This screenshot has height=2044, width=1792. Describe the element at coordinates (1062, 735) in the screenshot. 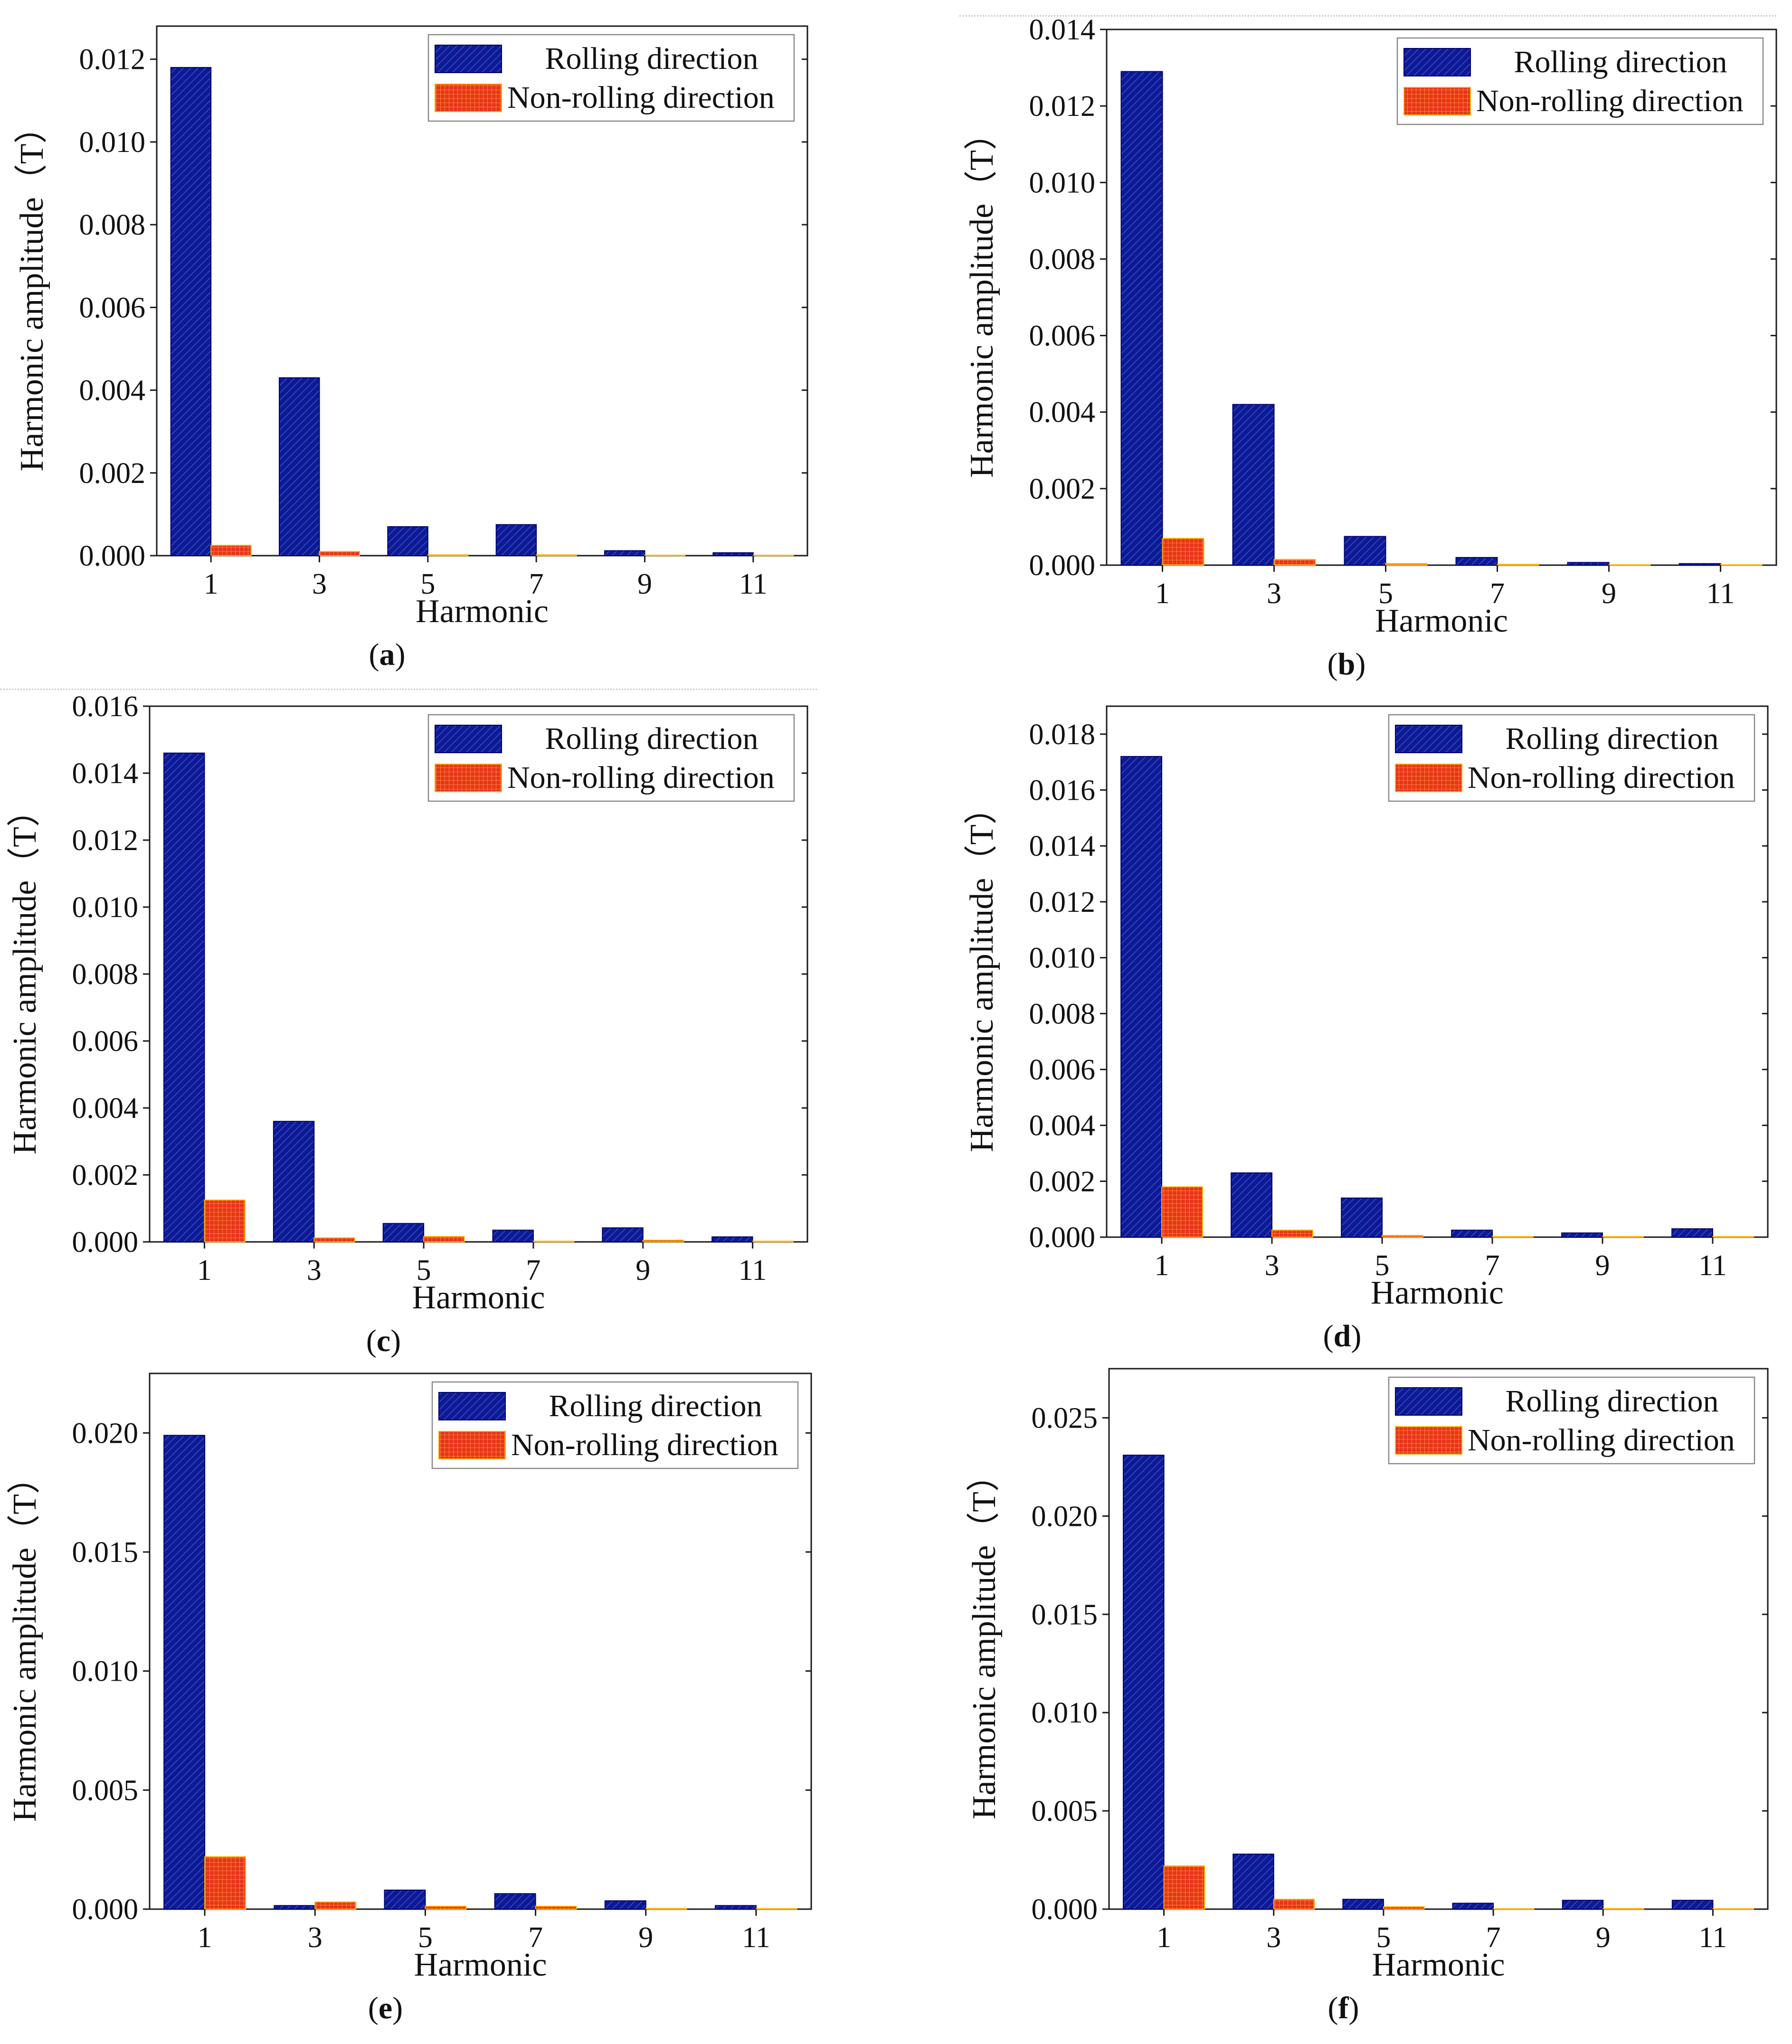

I see `y-tick-label: 0.018` at that location.